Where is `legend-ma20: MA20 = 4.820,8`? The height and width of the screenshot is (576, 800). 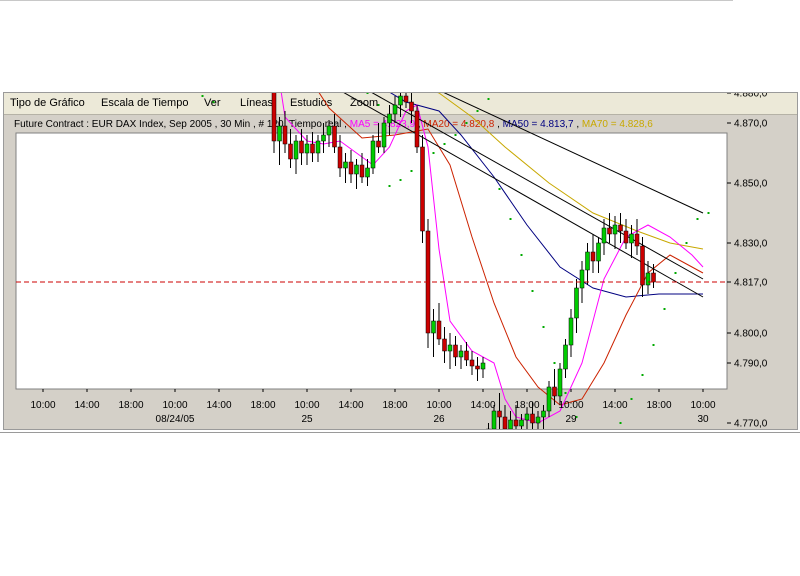 legend-ma20: MA20 = 4.820,8 is located at coordinates (459, 124).